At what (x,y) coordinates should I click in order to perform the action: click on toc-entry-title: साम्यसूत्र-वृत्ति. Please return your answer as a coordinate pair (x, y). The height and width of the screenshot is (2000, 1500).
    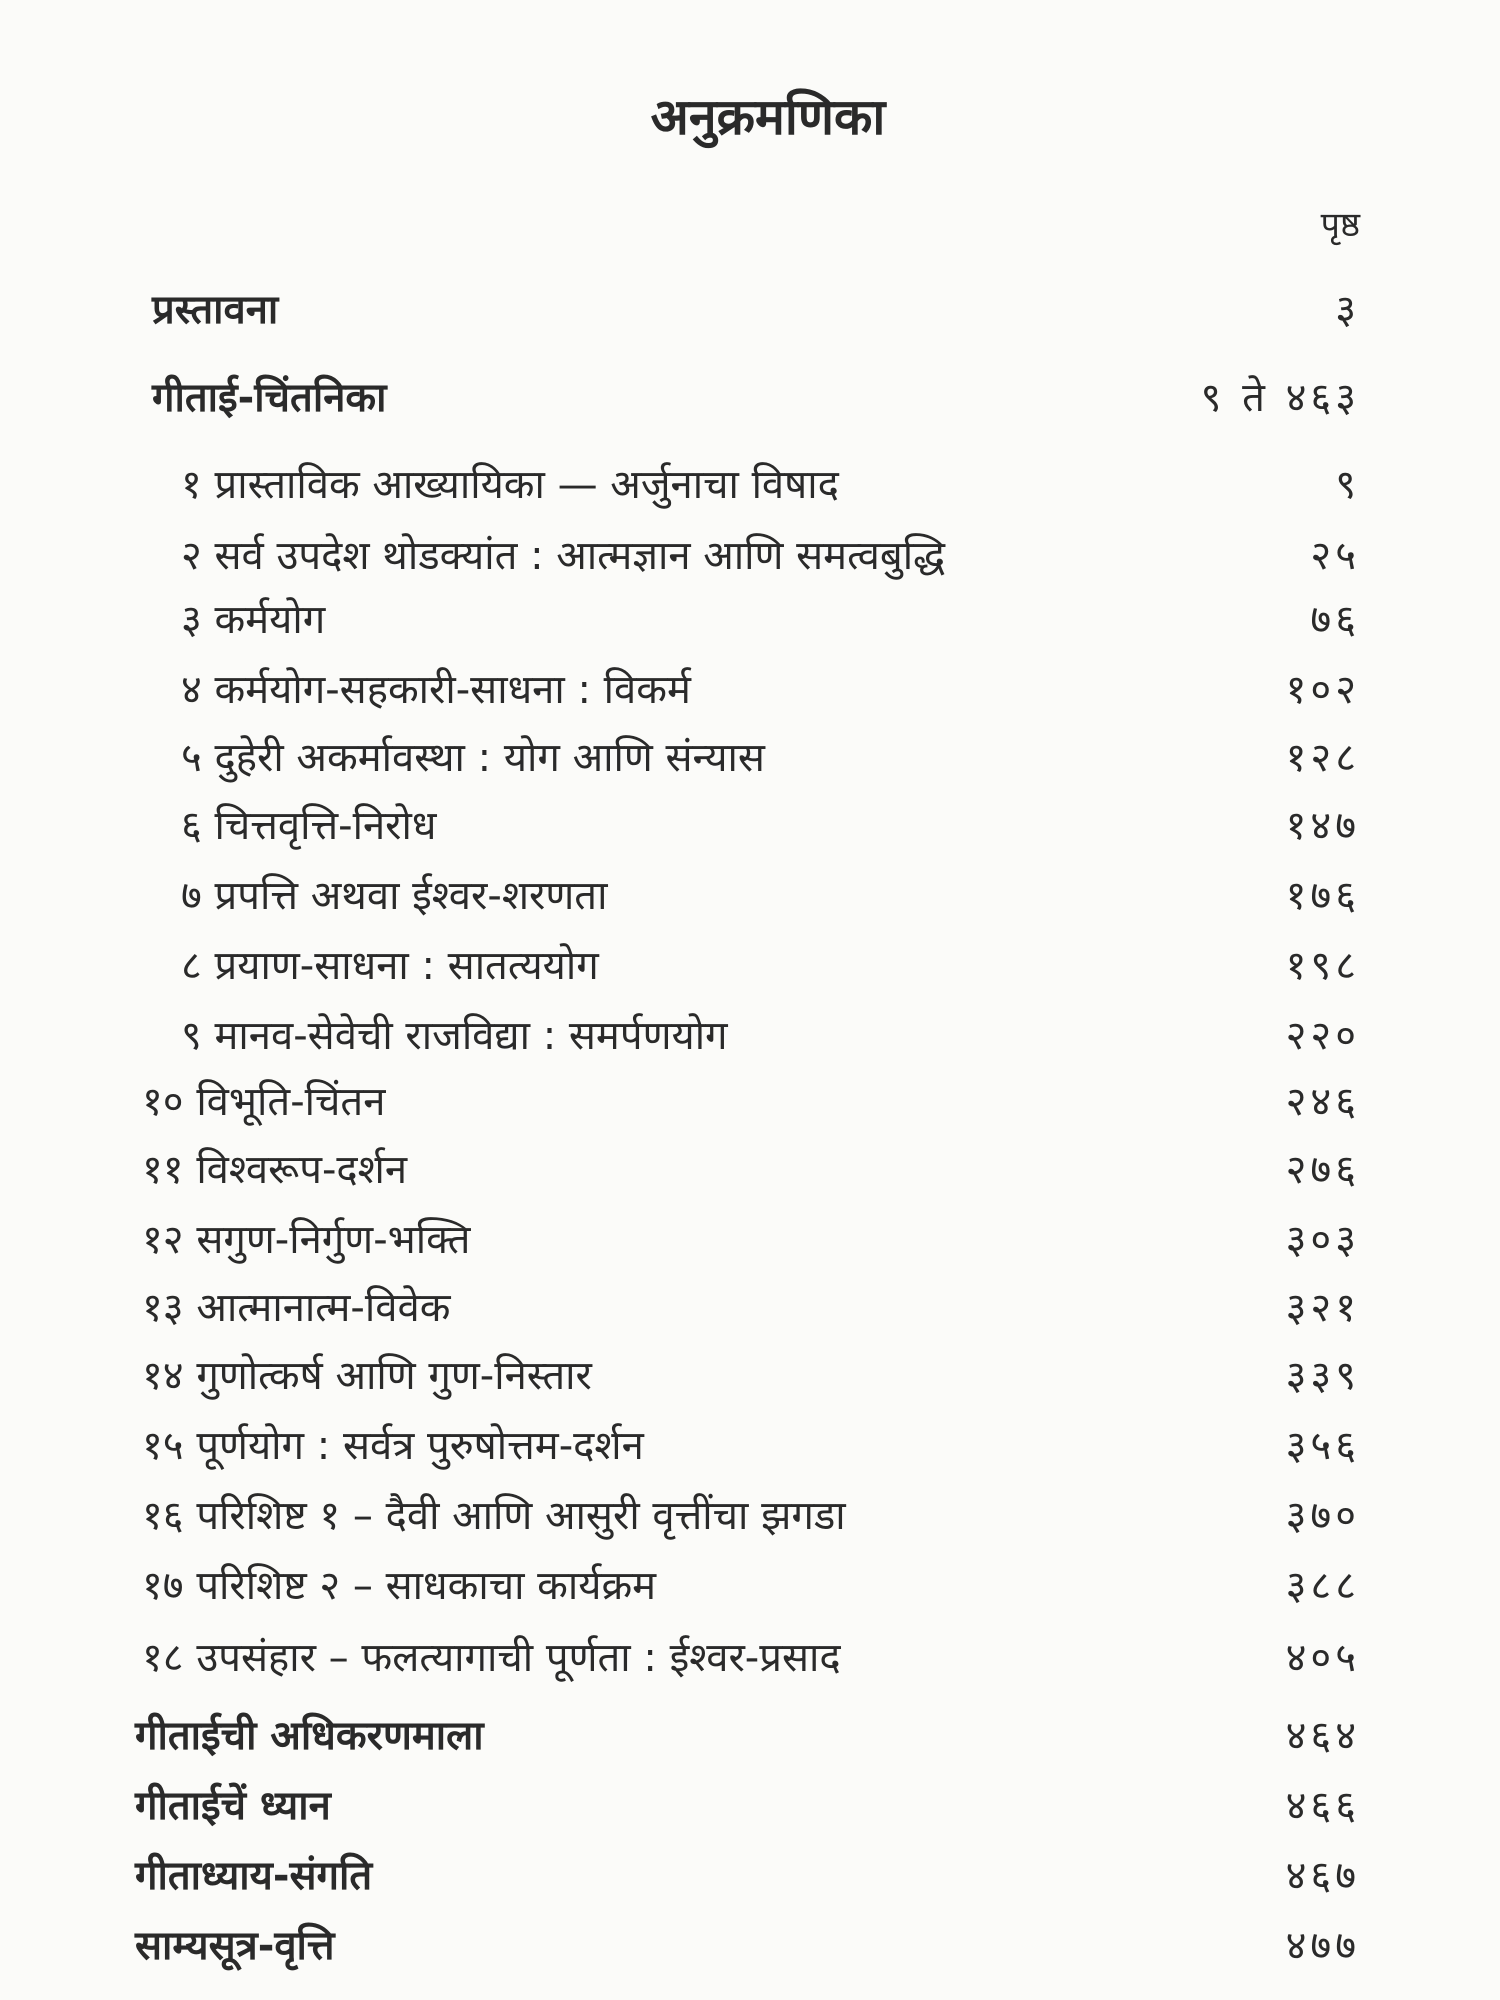
    Looking at the image, I should click on (235, 1946).